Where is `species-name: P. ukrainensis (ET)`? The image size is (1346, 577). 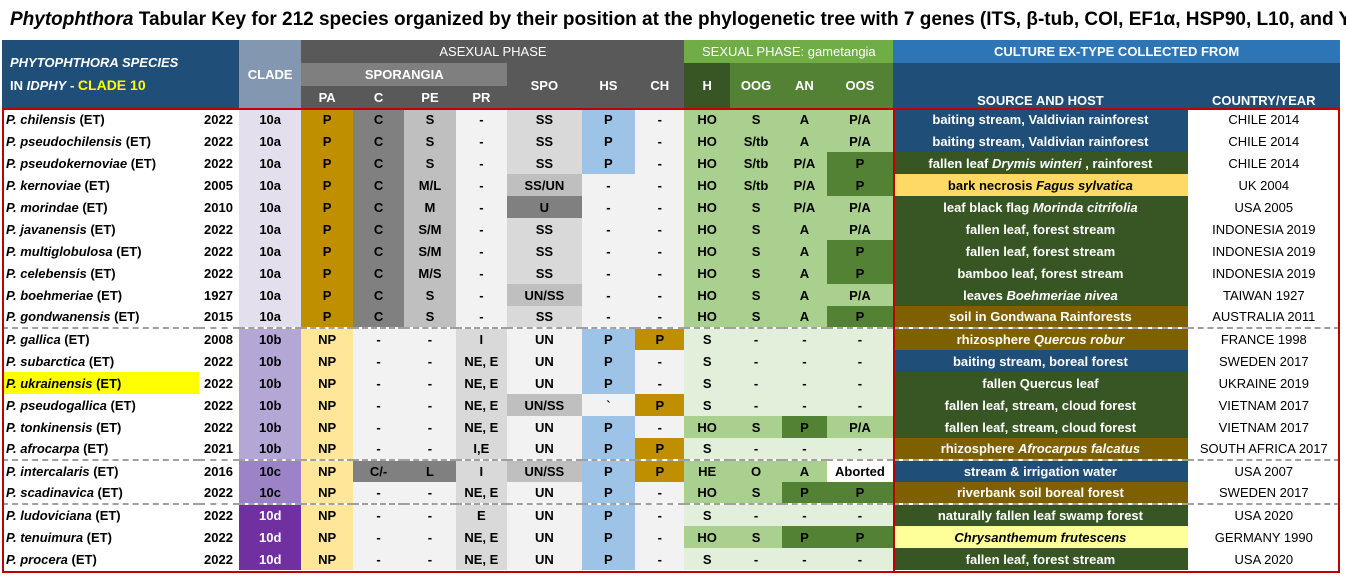
species-name: P. ukrainensis (ET) is located at coordinates (100, 383).